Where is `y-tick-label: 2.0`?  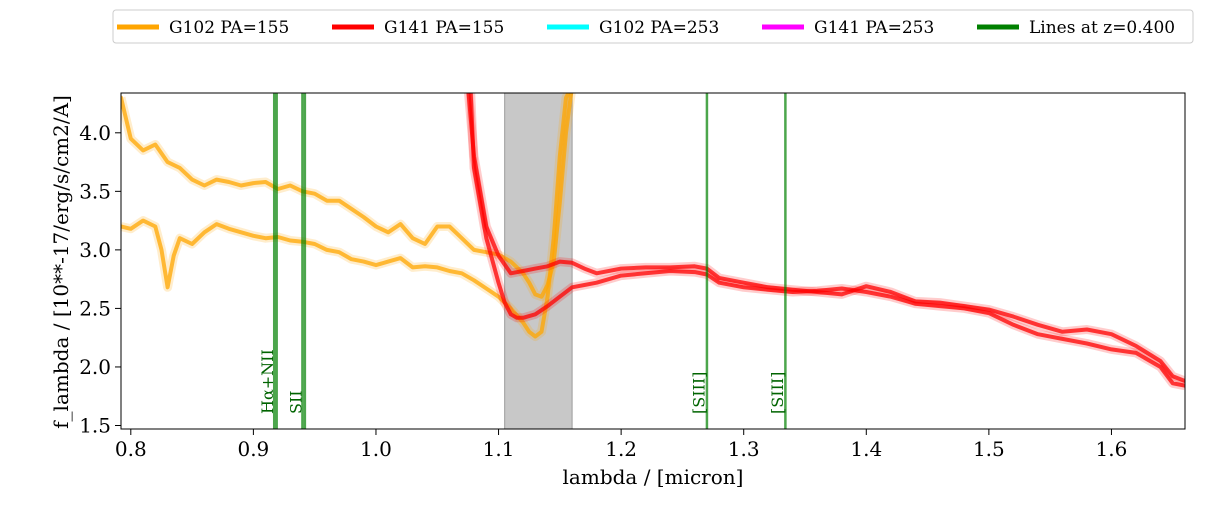
y-tick-label: 2.0 is located at coordinates (95, 367).